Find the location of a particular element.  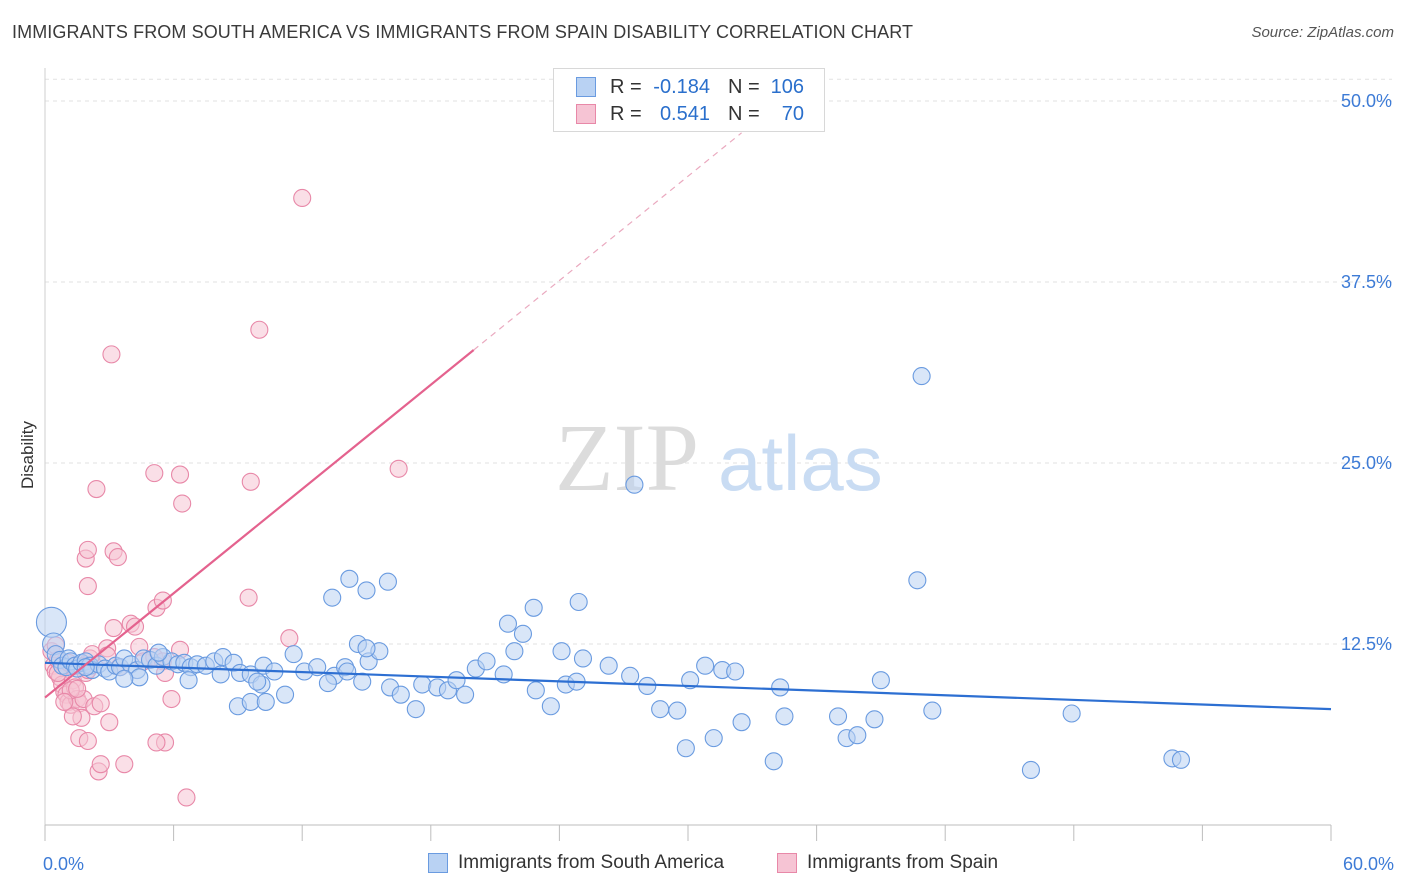

correlation-legend: R = -0.184 N = 106 R = 0.541 N = 70 is located at coordinates (689, 100).